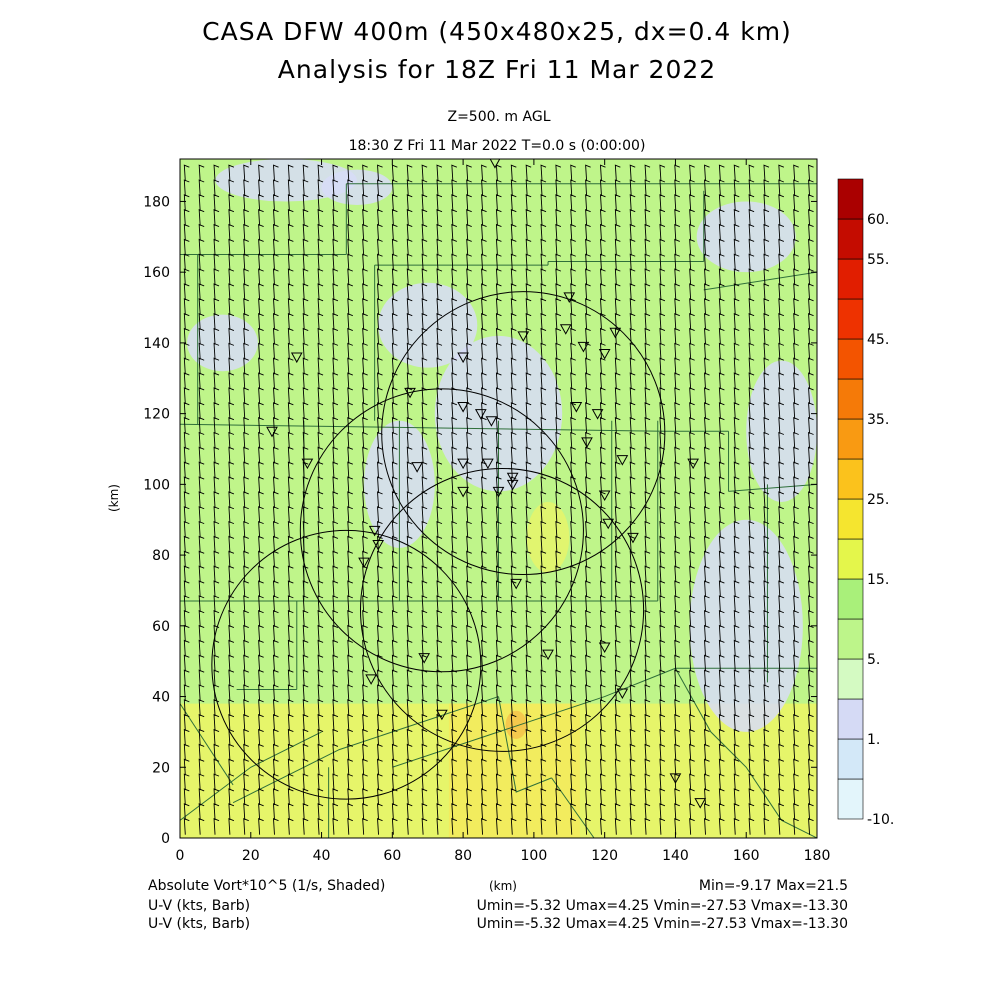 The image size is (1000, 1000). What do you see at coordinates (156, 273) in the screenshot?
I see `y-tick-label: 160` at bounding box center [156, 273].